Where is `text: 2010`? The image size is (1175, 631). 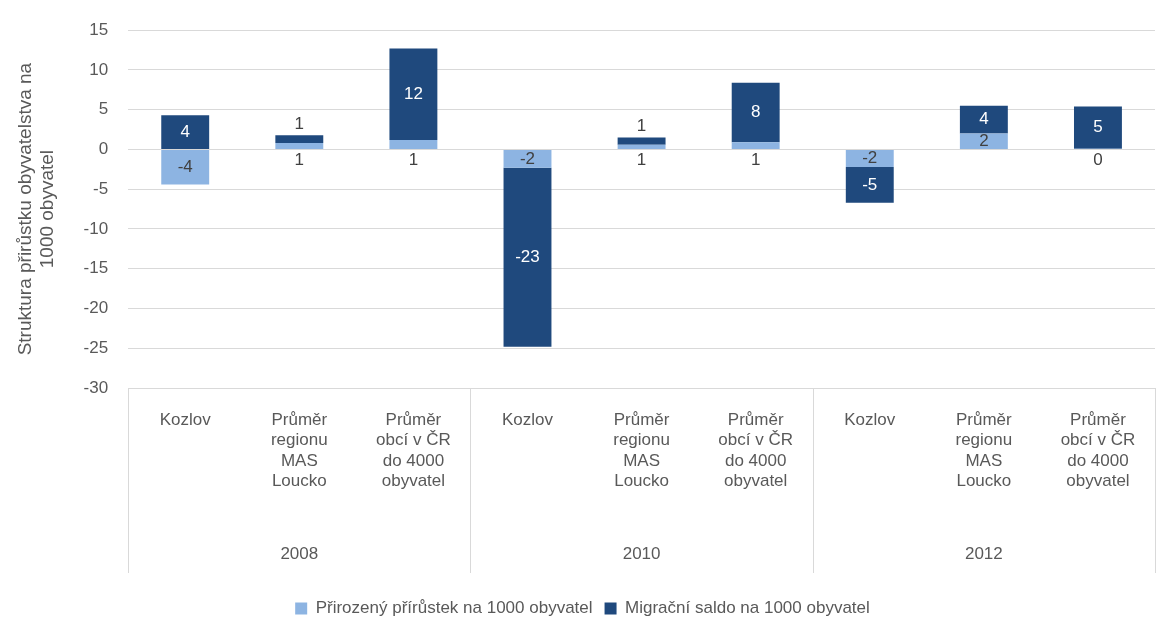 text: 2010 is located at coordinates (641, 553).